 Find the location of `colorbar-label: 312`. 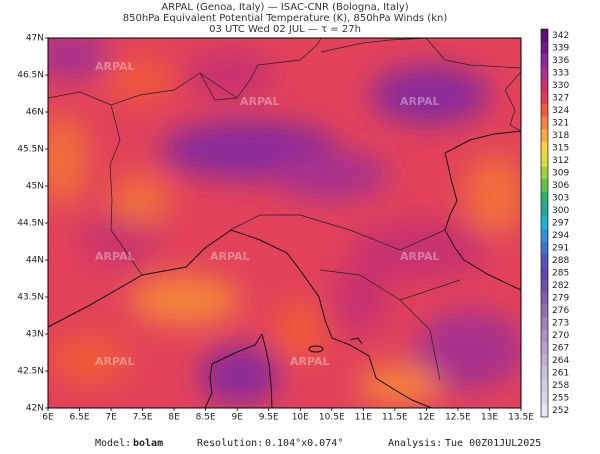

colorbar-label: 312 is located at coordinates (560, 161).